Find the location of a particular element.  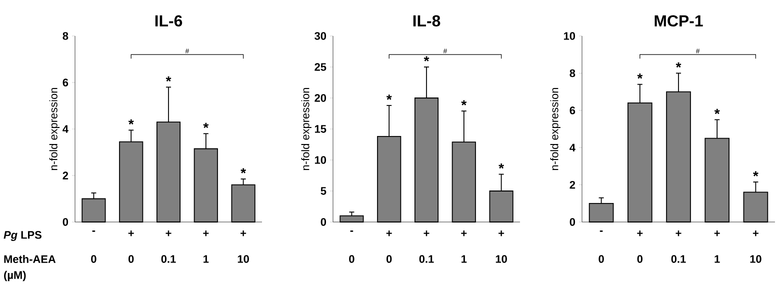

y-tick-label: 25 is located at coordinates (320, 66).